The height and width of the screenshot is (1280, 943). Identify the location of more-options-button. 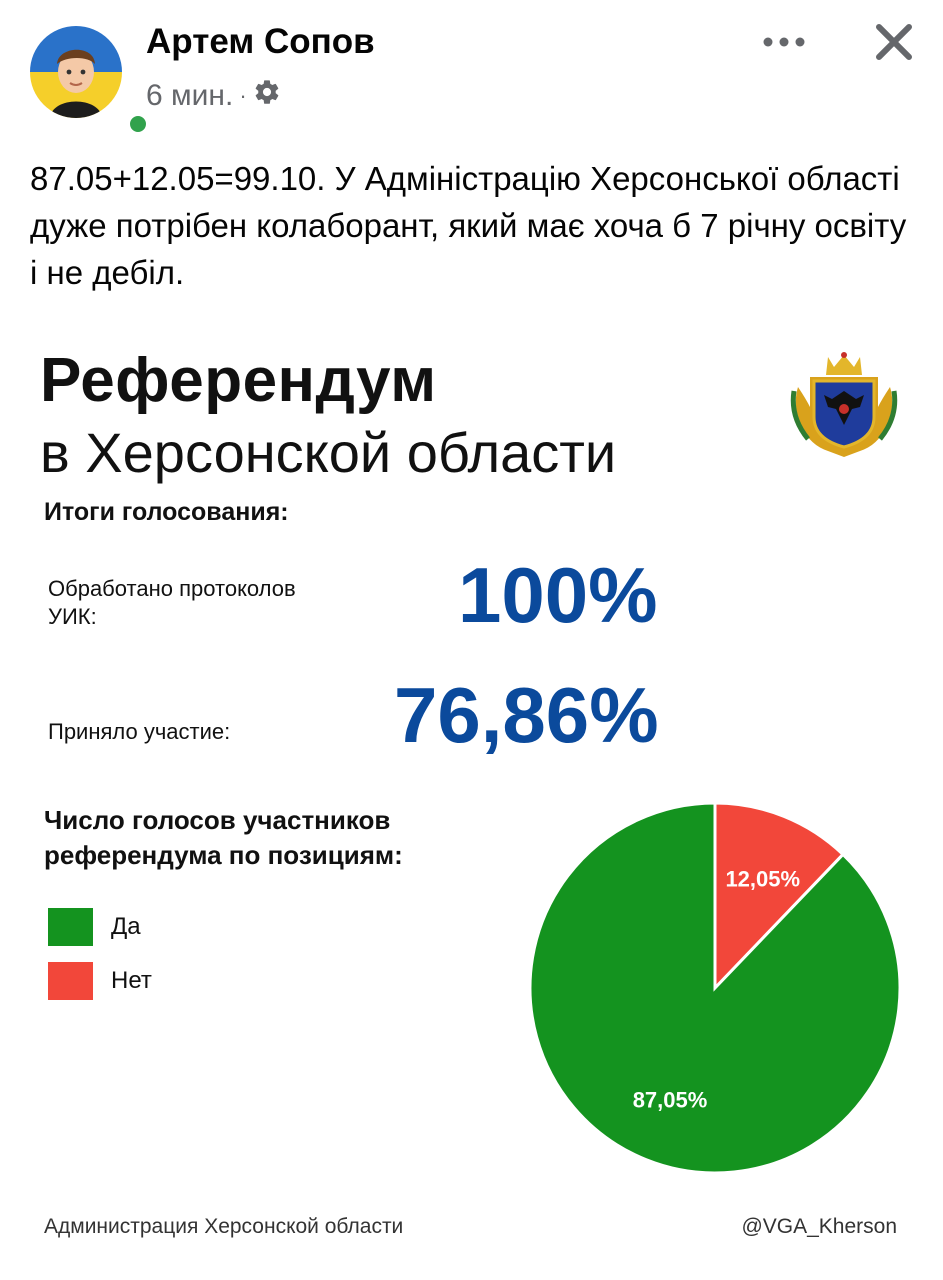
(784, 42).